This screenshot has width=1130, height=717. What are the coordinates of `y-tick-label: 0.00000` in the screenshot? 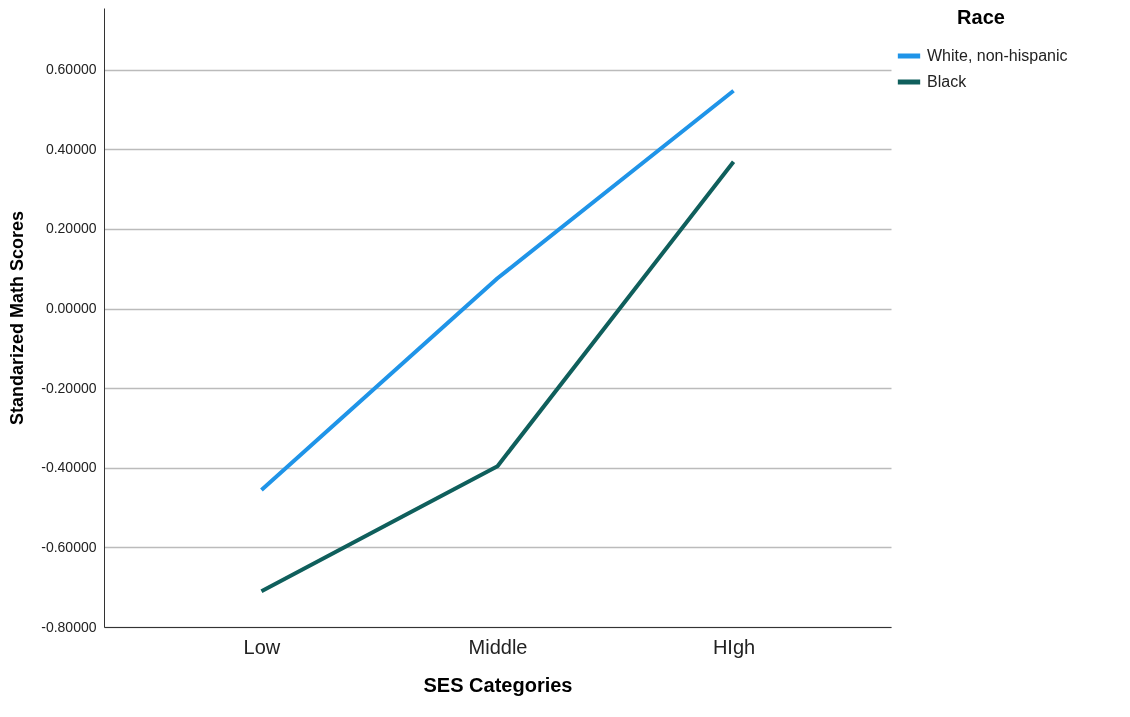 It's located at (71, 308).